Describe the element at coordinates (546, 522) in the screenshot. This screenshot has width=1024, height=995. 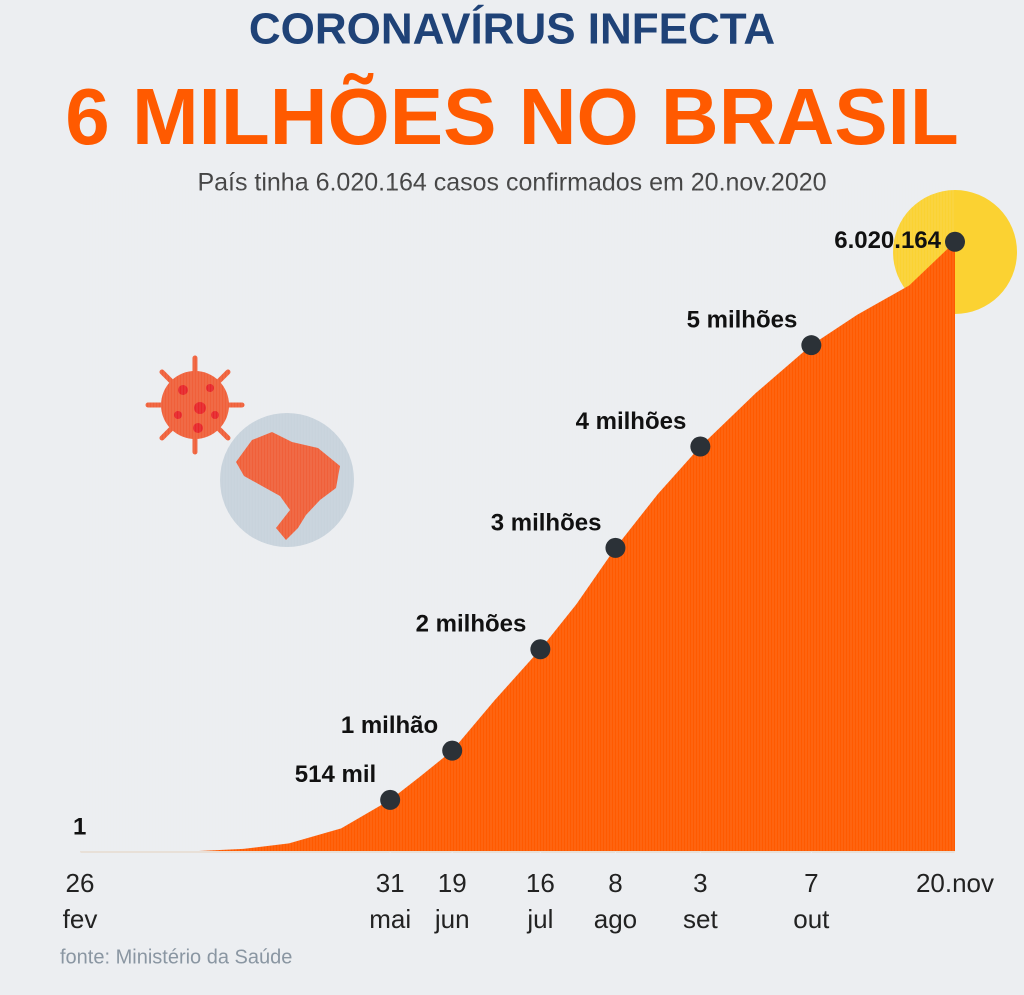
I see `milestone-label: 3 milhões` at that location.